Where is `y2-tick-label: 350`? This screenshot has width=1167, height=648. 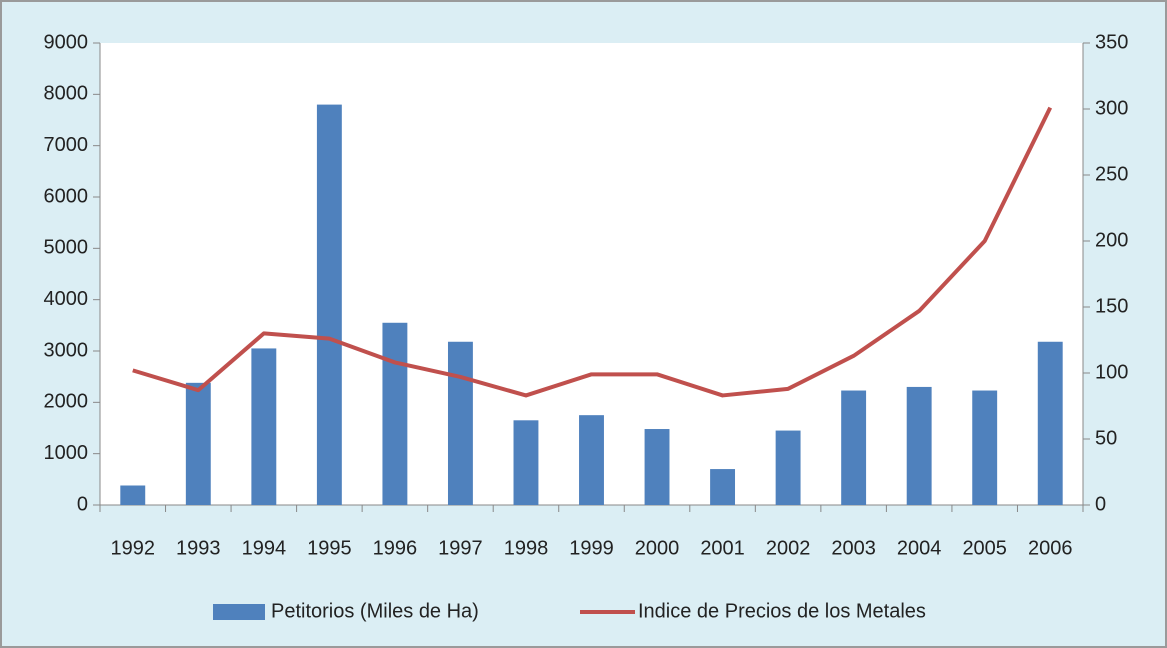
y2-tick-label: 350 is located at coordinates (1111, 42).